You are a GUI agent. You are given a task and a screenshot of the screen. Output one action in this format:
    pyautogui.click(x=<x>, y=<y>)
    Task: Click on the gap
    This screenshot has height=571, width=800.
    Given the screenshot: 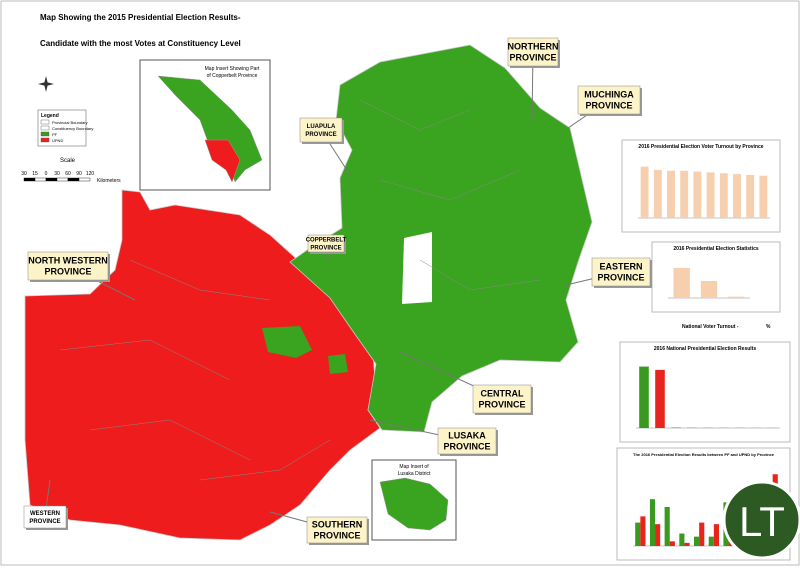 What is the action you would take?
    pyautogui.click(x=417, y=268)
    